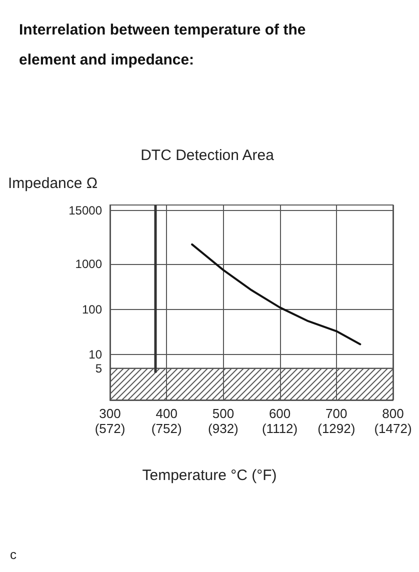 The image size is (419, 572). What do you see at coordinates (110, 413) in the screenshot?
I see `x-tick-label: 300` at bounding box center [110, 413].